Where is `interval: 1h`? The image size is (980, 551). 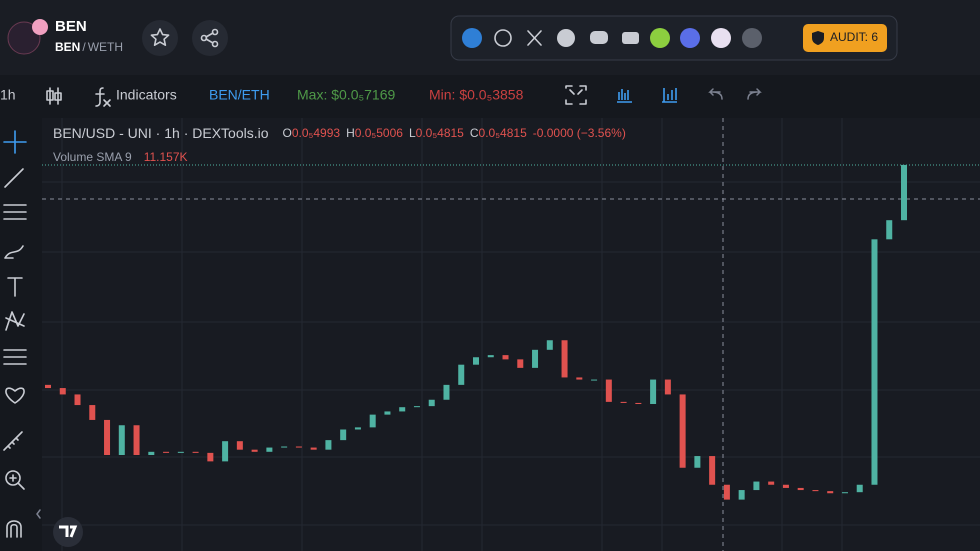 interval: 1h is located at coordinates (8, 95).